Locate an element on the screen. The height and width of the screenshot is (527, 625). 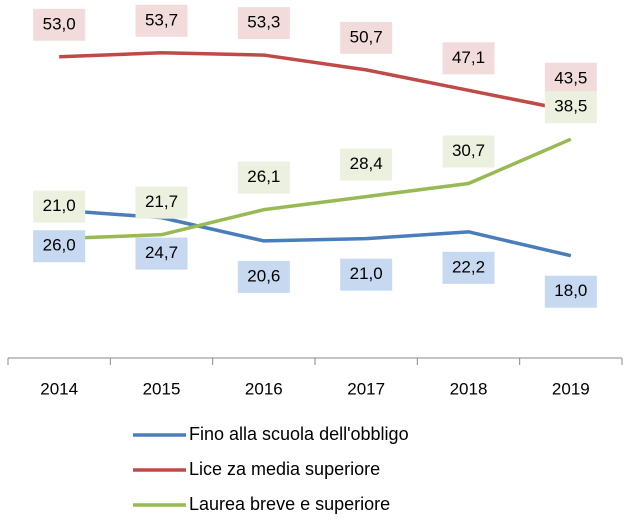
data-label: 53,3 is located at coordinates (263, 22).